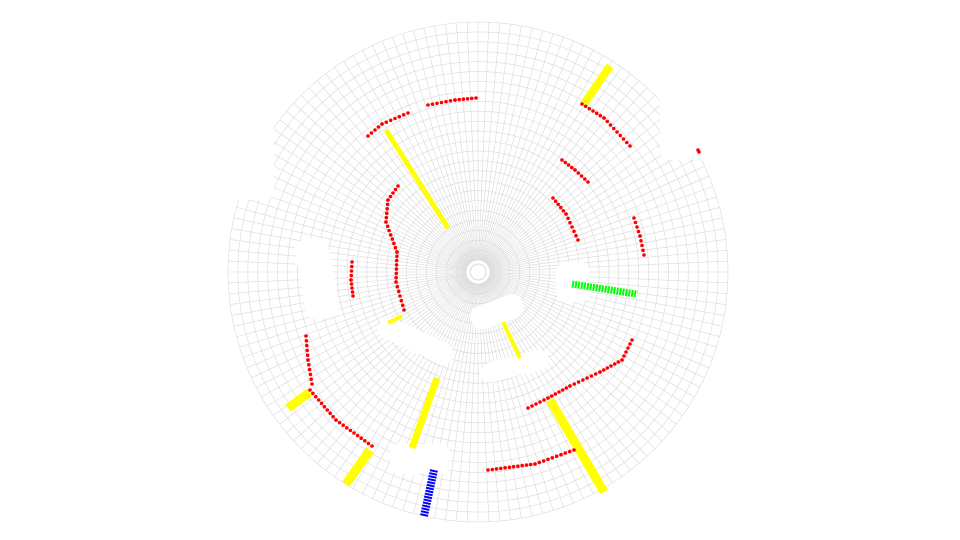  What do you see at coordinates (317, 278) in the screenshot?
I see `occluded-patch` at bounding box center [317, 278].